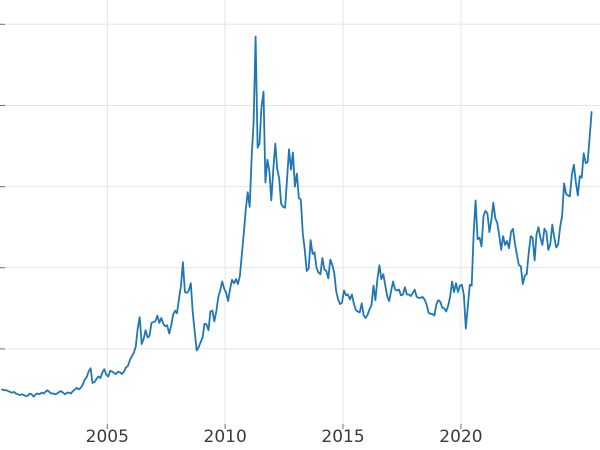 This screenshot has height=450, width=600. I want to click on x-tick-label-2015: 2015, so click(343, 437).